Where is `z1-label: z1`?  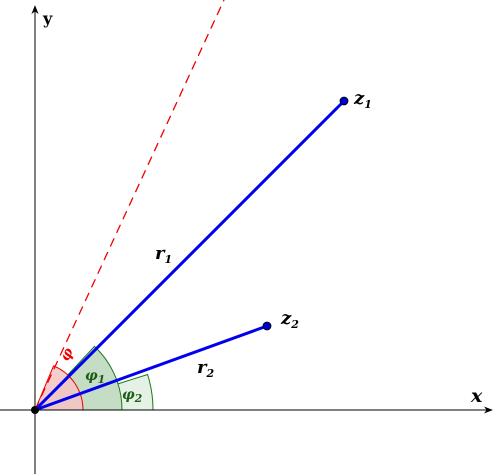
z1-label: z1 is located at coordinates (362, 99).